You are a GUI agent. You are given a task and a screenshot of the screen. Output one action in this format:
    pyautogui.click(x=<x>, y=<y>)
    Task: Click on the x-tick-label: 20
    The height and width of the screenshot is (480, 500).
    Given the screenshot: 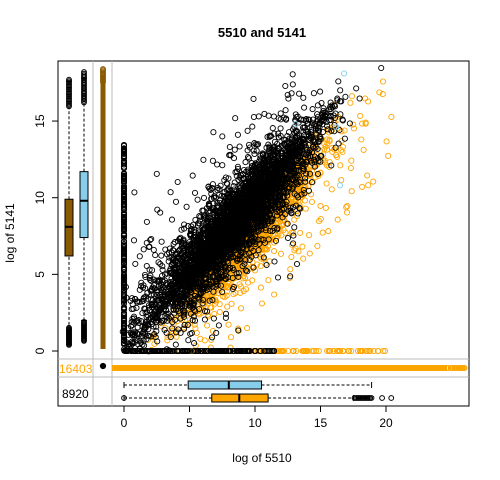 What is the action you would take?
    pyautogui.click(x=386, y=423)
    